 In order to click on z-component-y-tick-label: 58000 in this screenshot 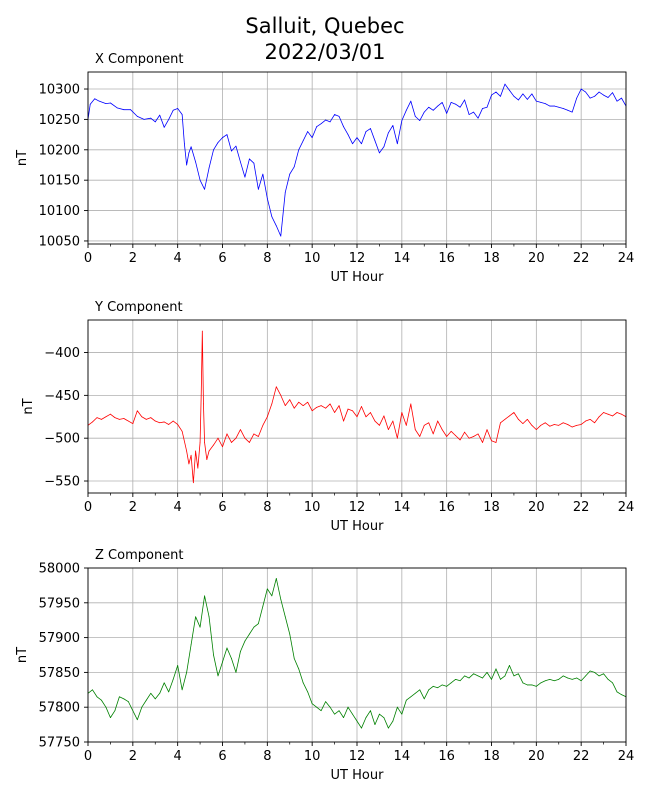, I will do `click(59, 569)`.